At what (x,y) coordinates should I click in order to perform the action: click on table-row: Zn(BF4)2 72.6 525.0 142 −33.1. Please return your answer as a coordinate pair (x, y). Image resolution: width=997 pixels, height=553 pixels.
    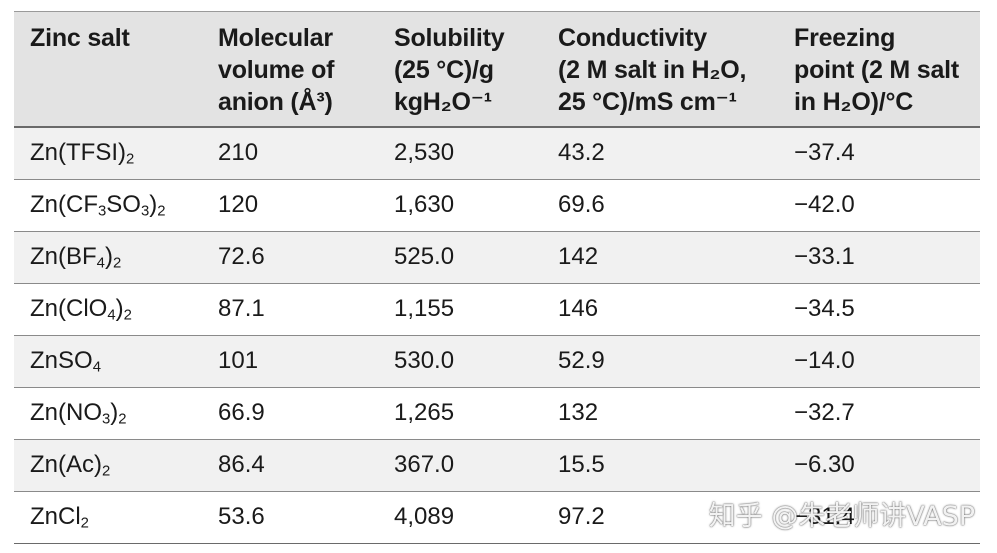
    Looking at the image, I should click on (497, 257).